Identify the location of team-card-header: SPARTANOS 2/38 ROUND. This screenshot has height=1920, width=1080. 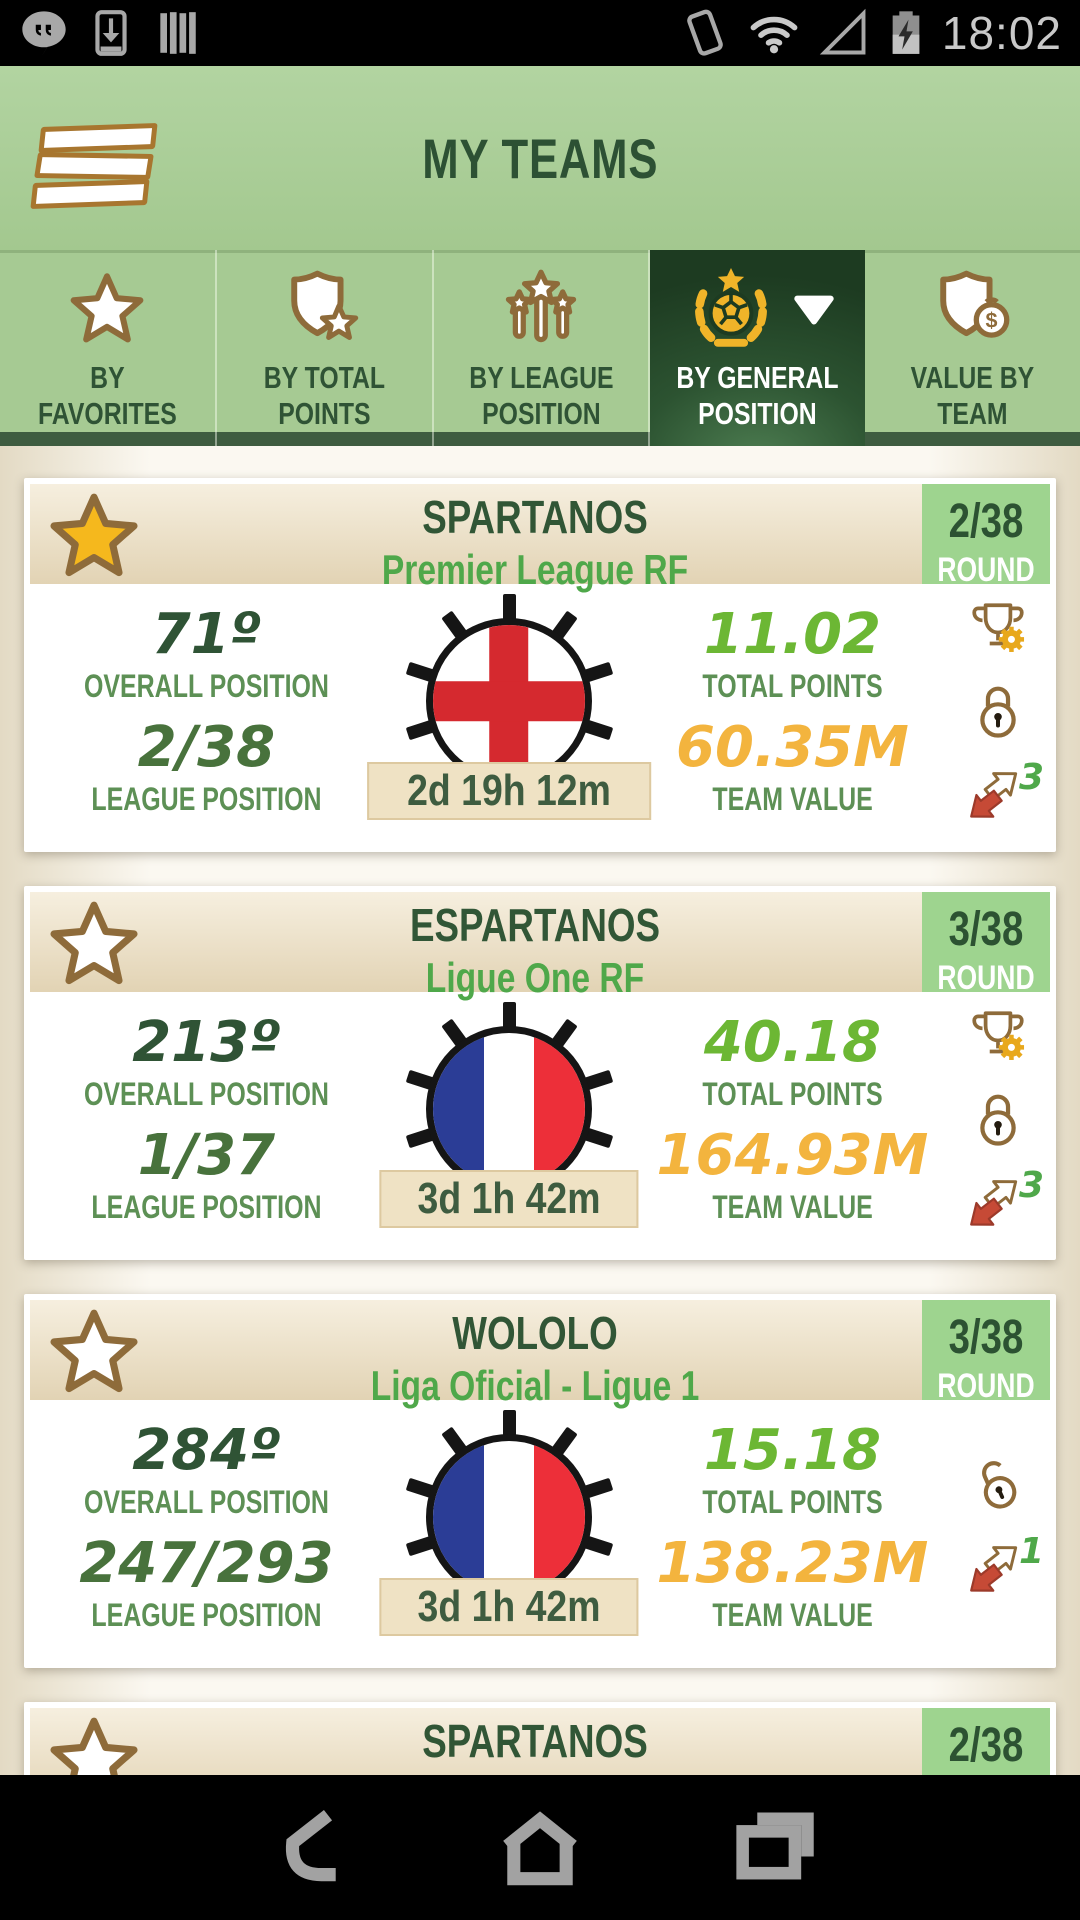
(540, 1741).